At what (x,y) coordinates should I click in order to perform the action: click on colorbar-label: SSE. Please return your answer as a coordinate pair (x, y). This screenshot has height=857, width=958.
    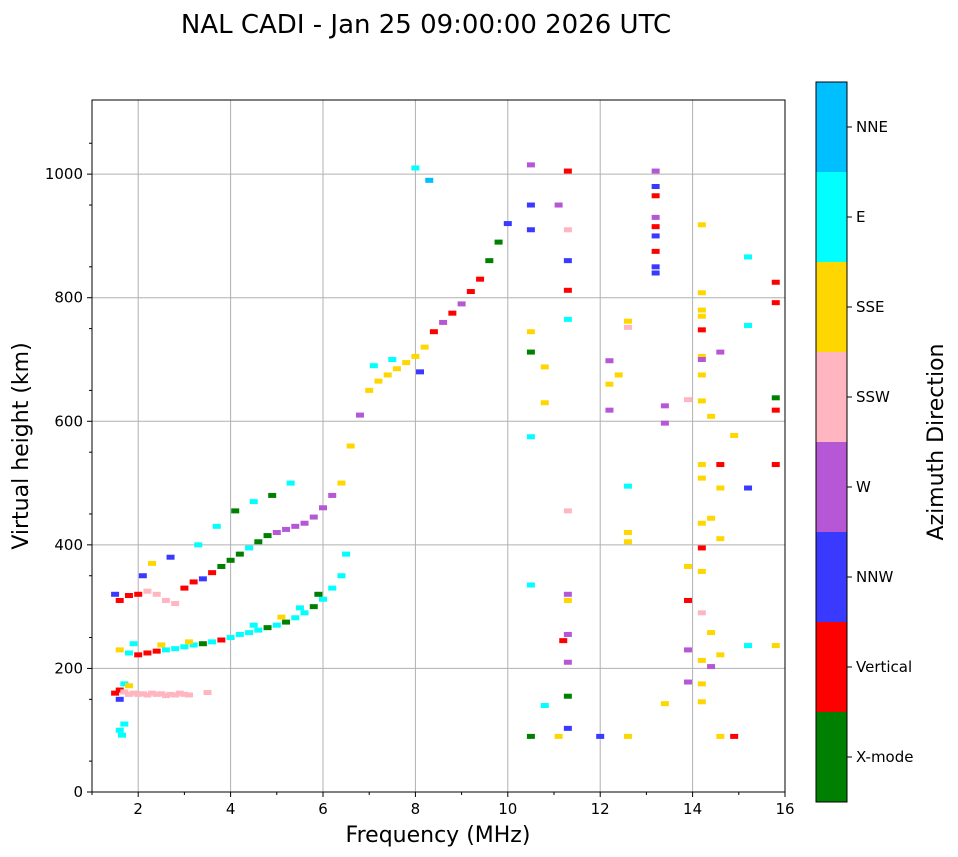
    Looking at the image, I should click on (870, 307).